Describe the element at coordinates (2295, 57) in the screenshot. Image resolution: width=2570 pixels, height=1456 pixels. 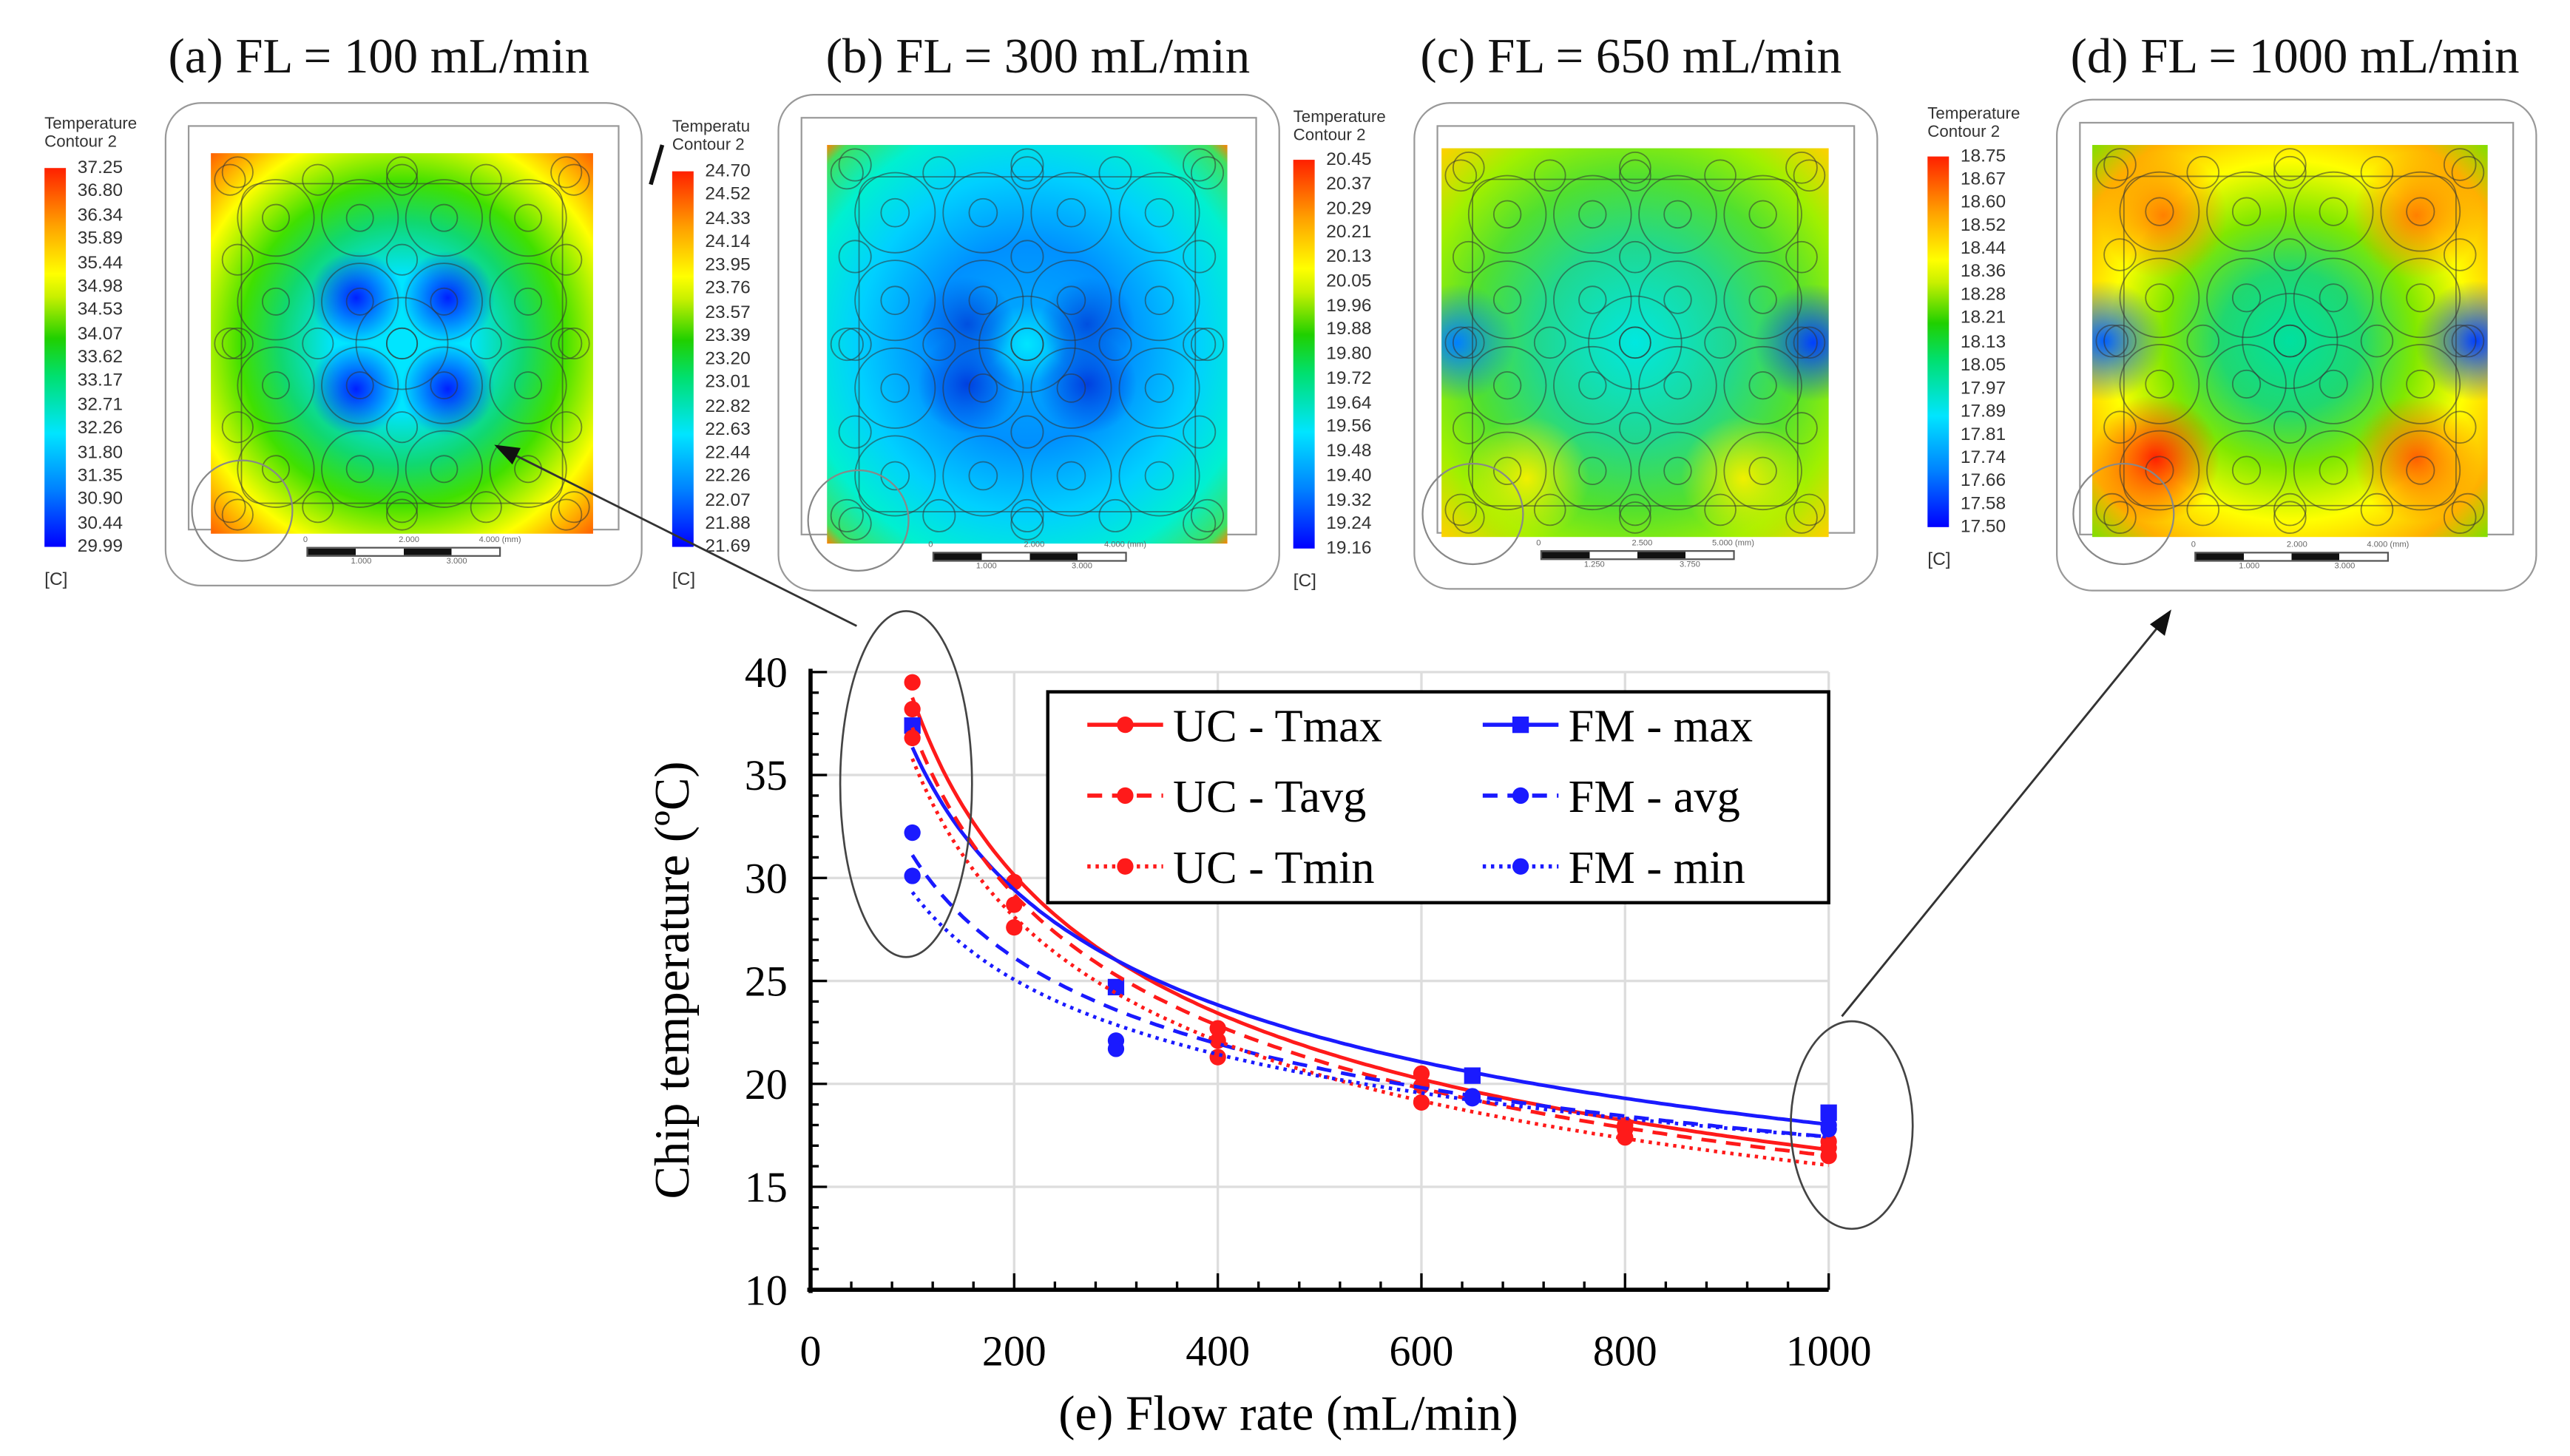
I see `panel-d-title: (d) FL = 1000 mL/min` at that location.